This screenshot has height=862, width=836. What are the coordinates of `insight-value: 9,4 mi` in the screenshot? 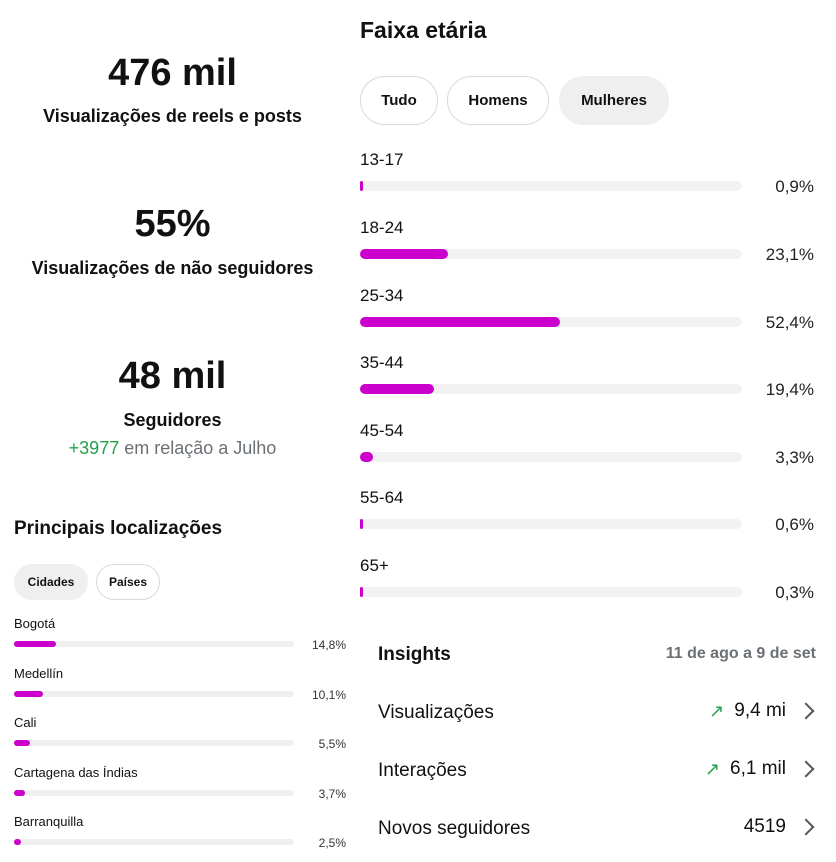 It's located at (760, 710).